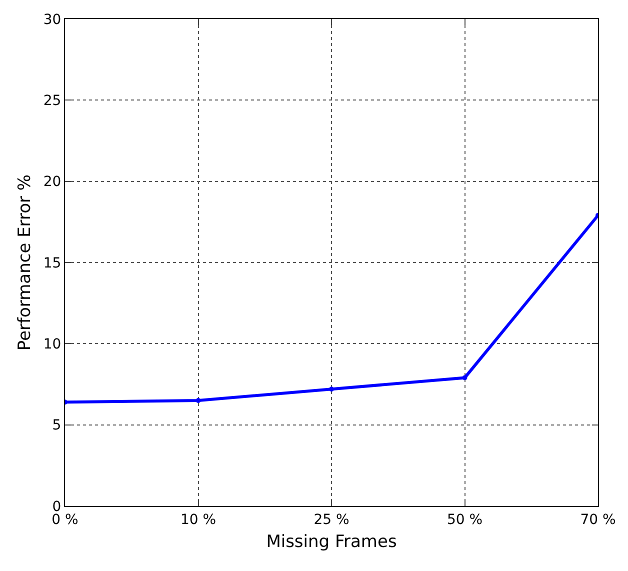 The width and height of the screenshot is (628, 571). I want to click on y-tick-label: 25, so click(52, 101).